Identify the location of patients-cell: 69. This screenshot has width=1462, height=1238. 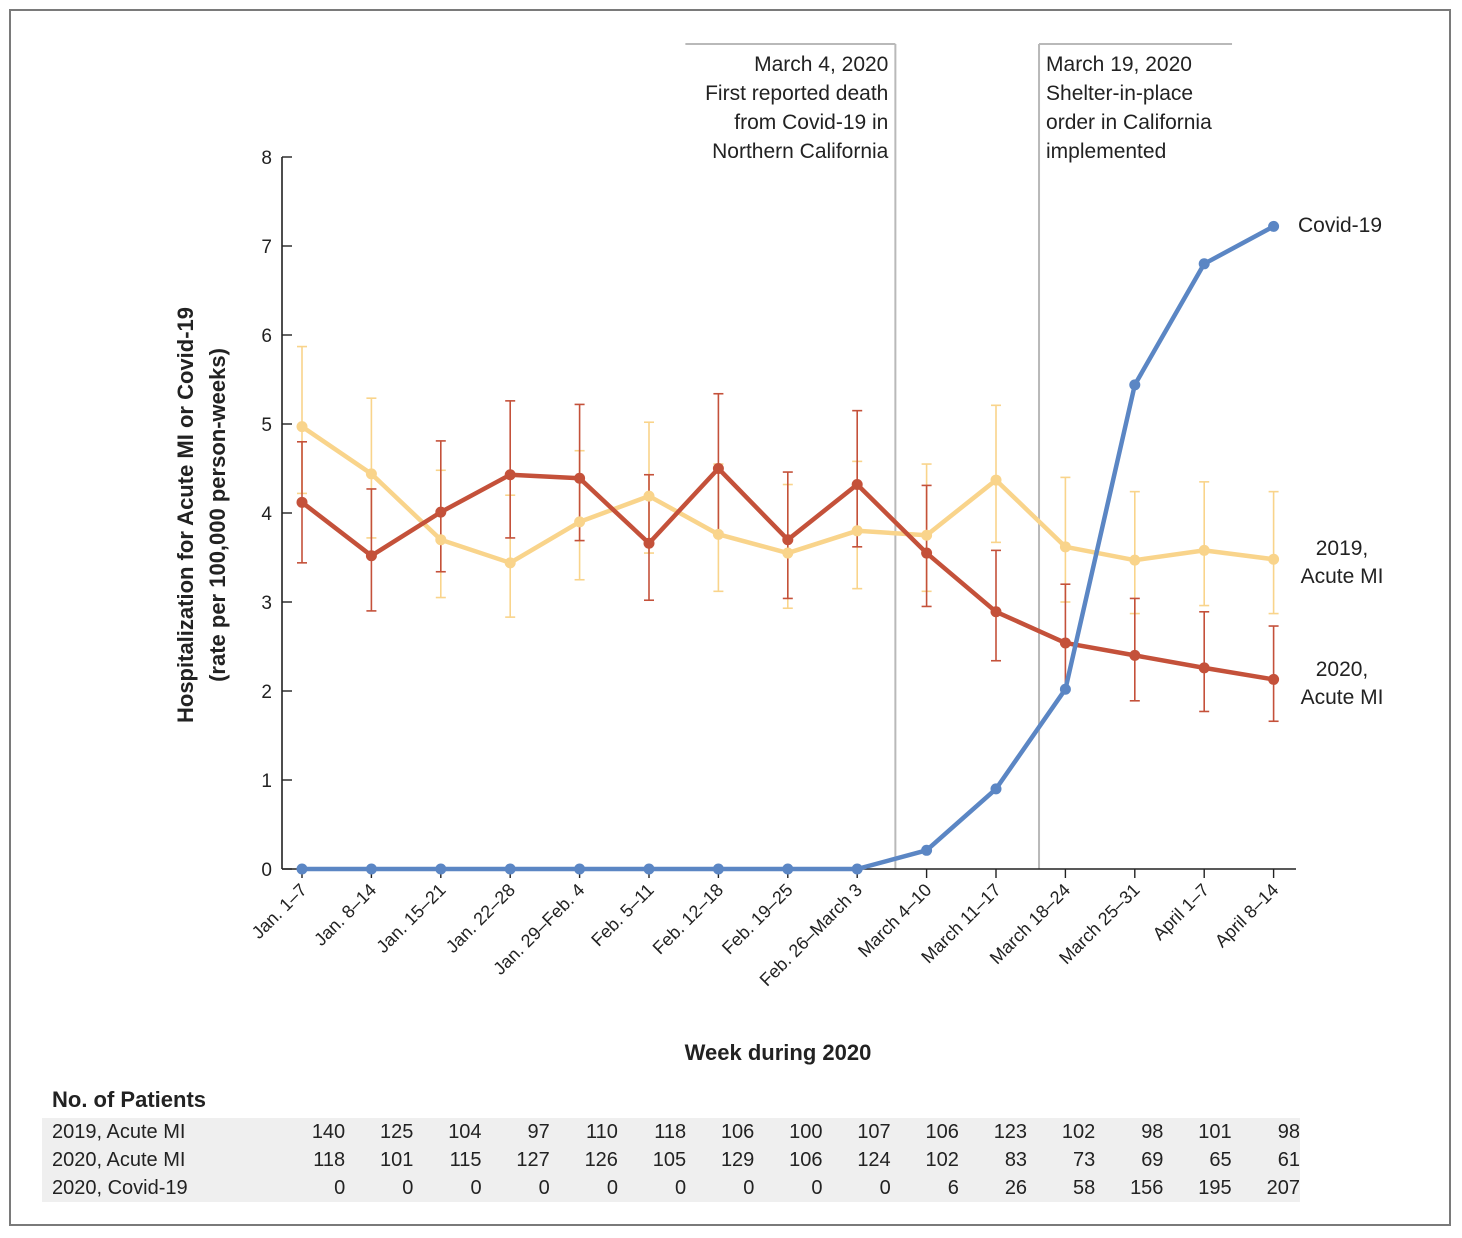
(1129, 1160).